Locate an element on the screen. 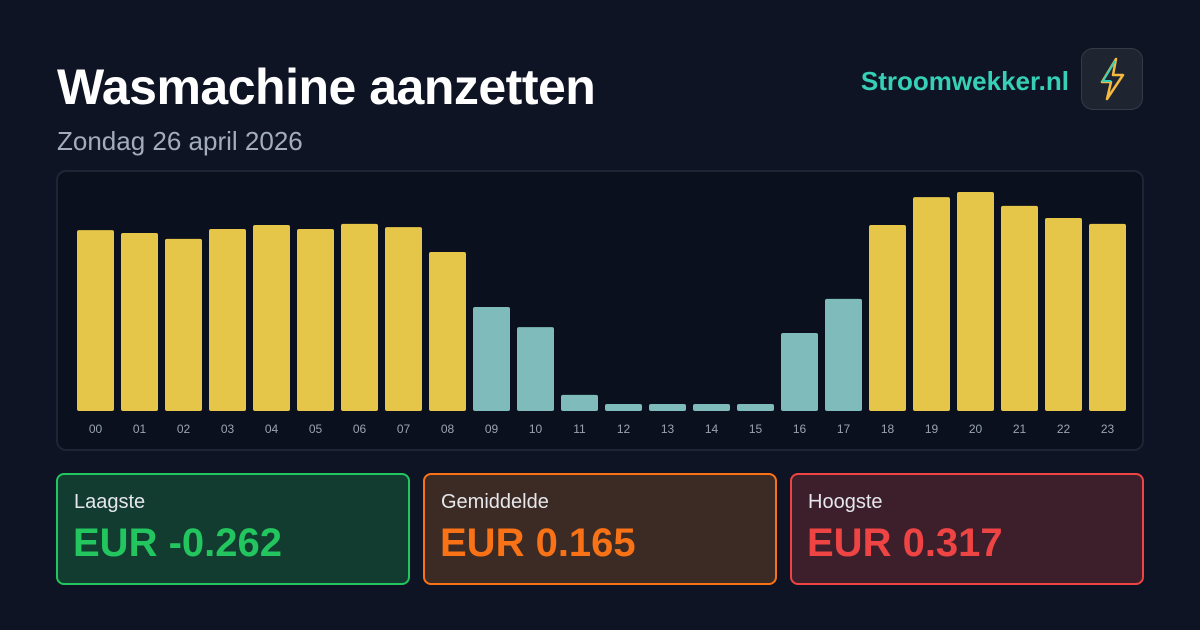 This screenshot has height=630, width=1200. x-tick-label: 03 is located at coordinates (228, 429).